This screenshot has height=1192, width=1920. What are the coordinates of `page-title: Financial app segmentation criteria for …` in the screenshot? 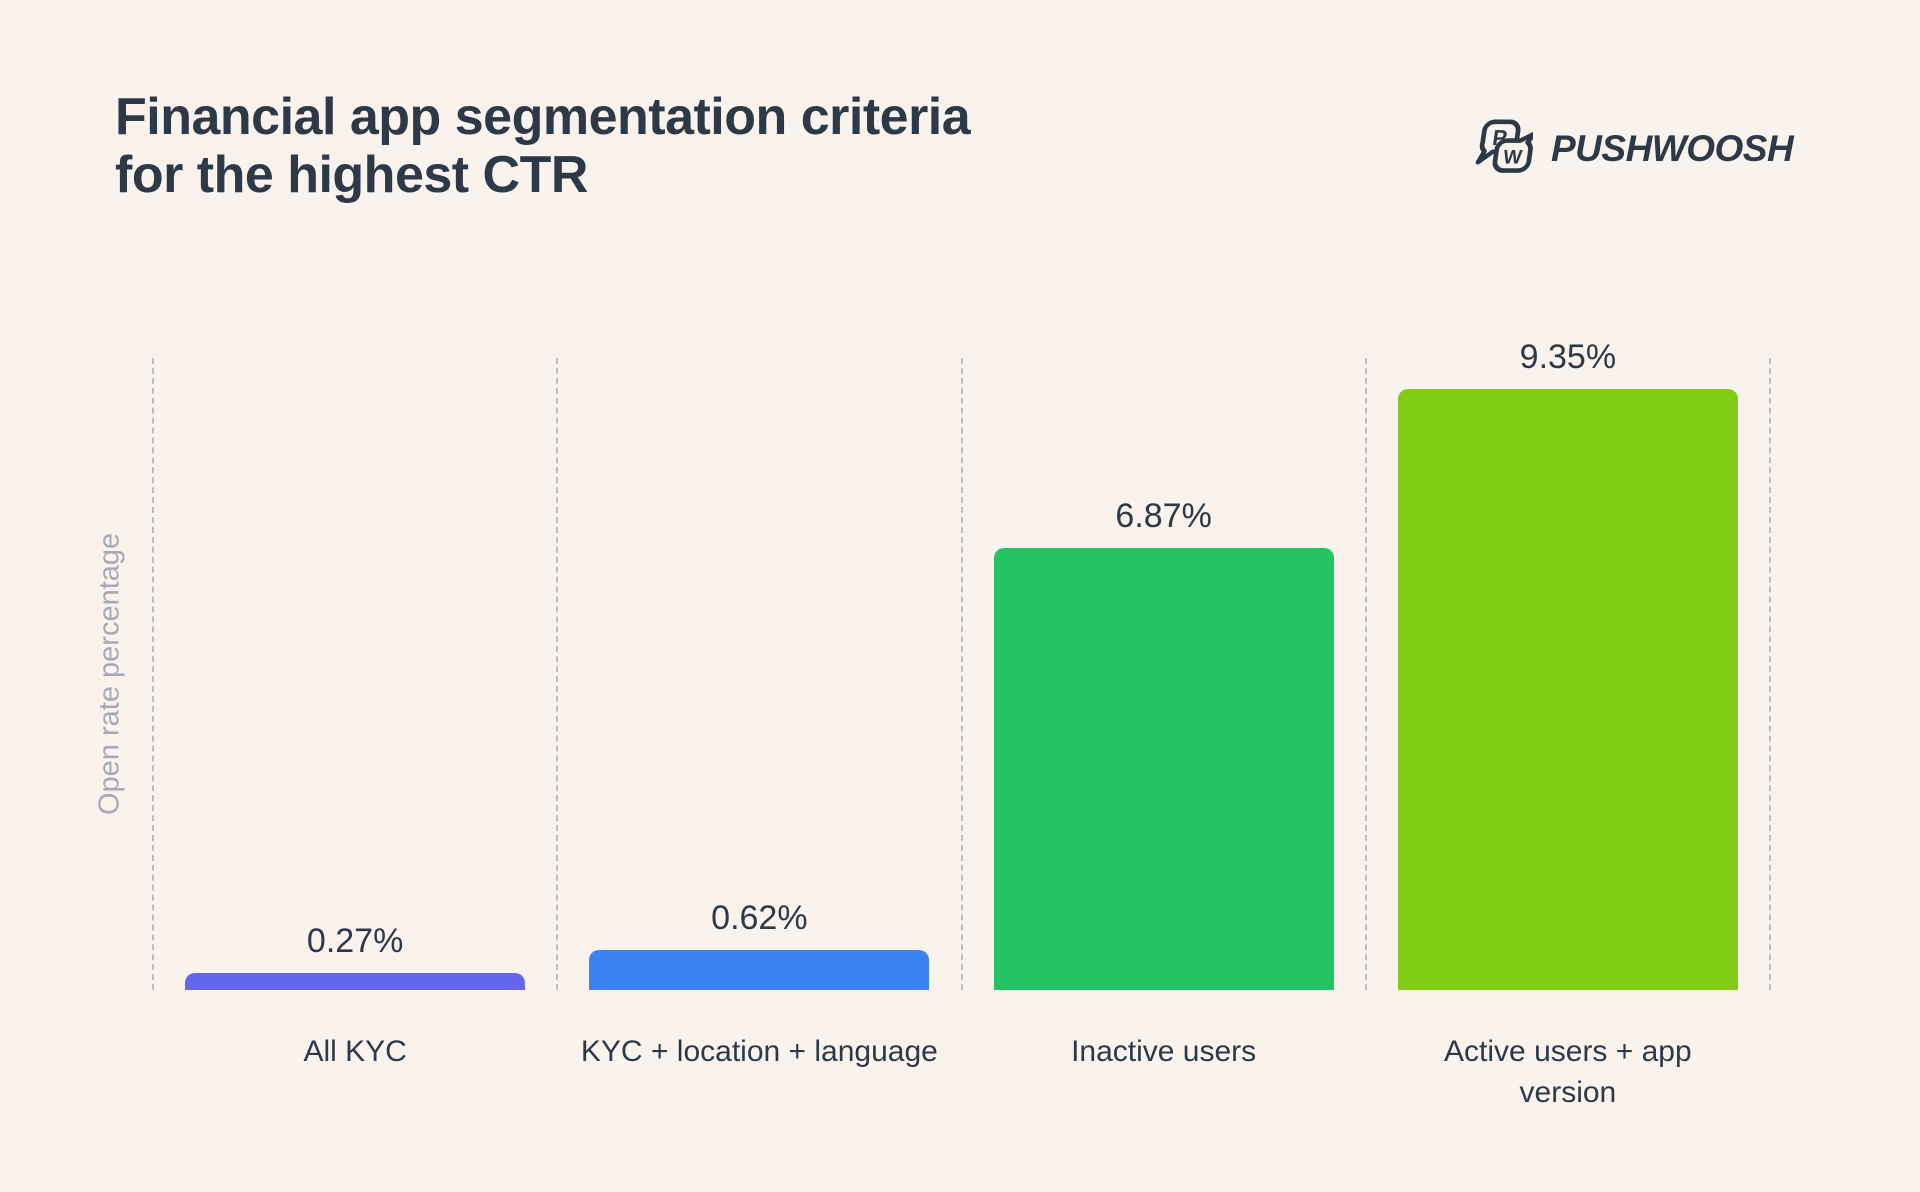 It's located at (543, 146).